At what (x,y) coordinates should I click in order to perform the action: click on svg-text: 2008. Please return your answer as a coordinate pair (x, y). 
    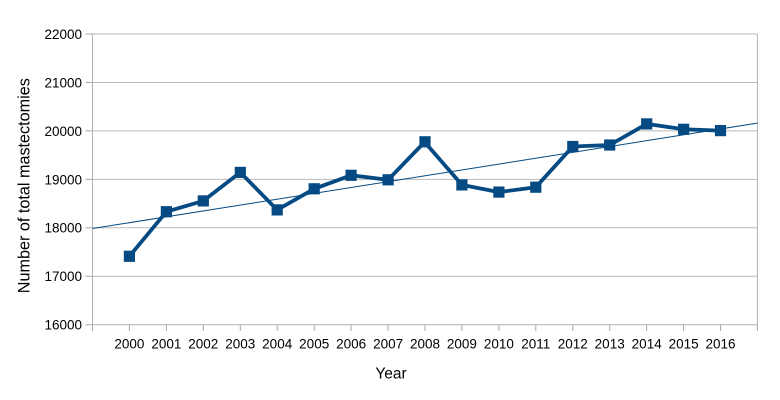
    Looking at the image, I should click on (425, 344).